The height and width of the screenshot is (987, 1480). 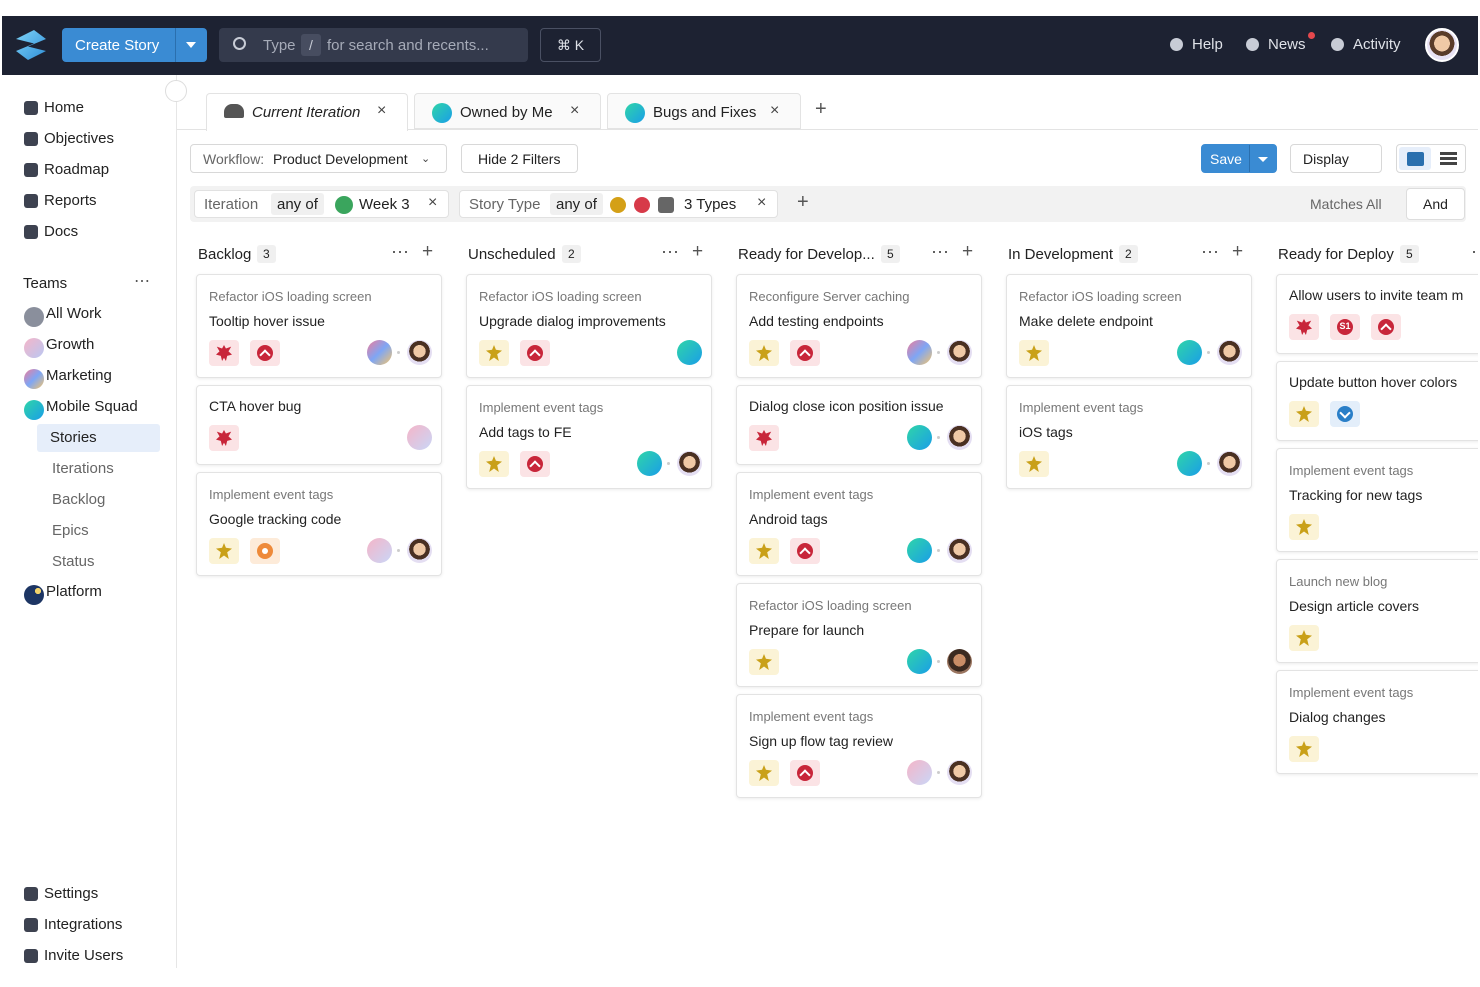 I want to click on sidebar-item: Invite Users, so click(x=91, y=956).